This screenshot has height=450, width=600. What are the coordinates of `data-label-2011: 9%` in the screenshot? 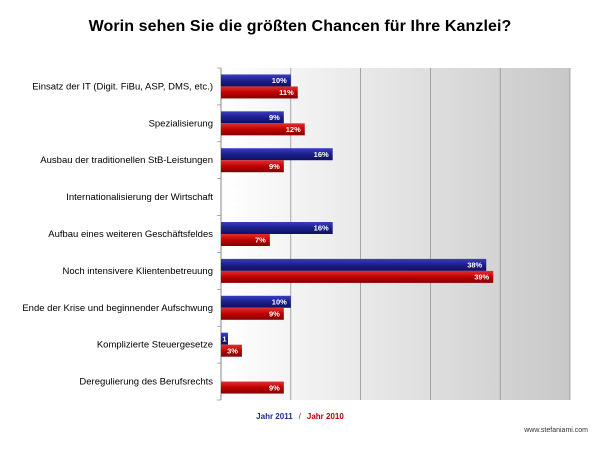 It's located at (274, 117).